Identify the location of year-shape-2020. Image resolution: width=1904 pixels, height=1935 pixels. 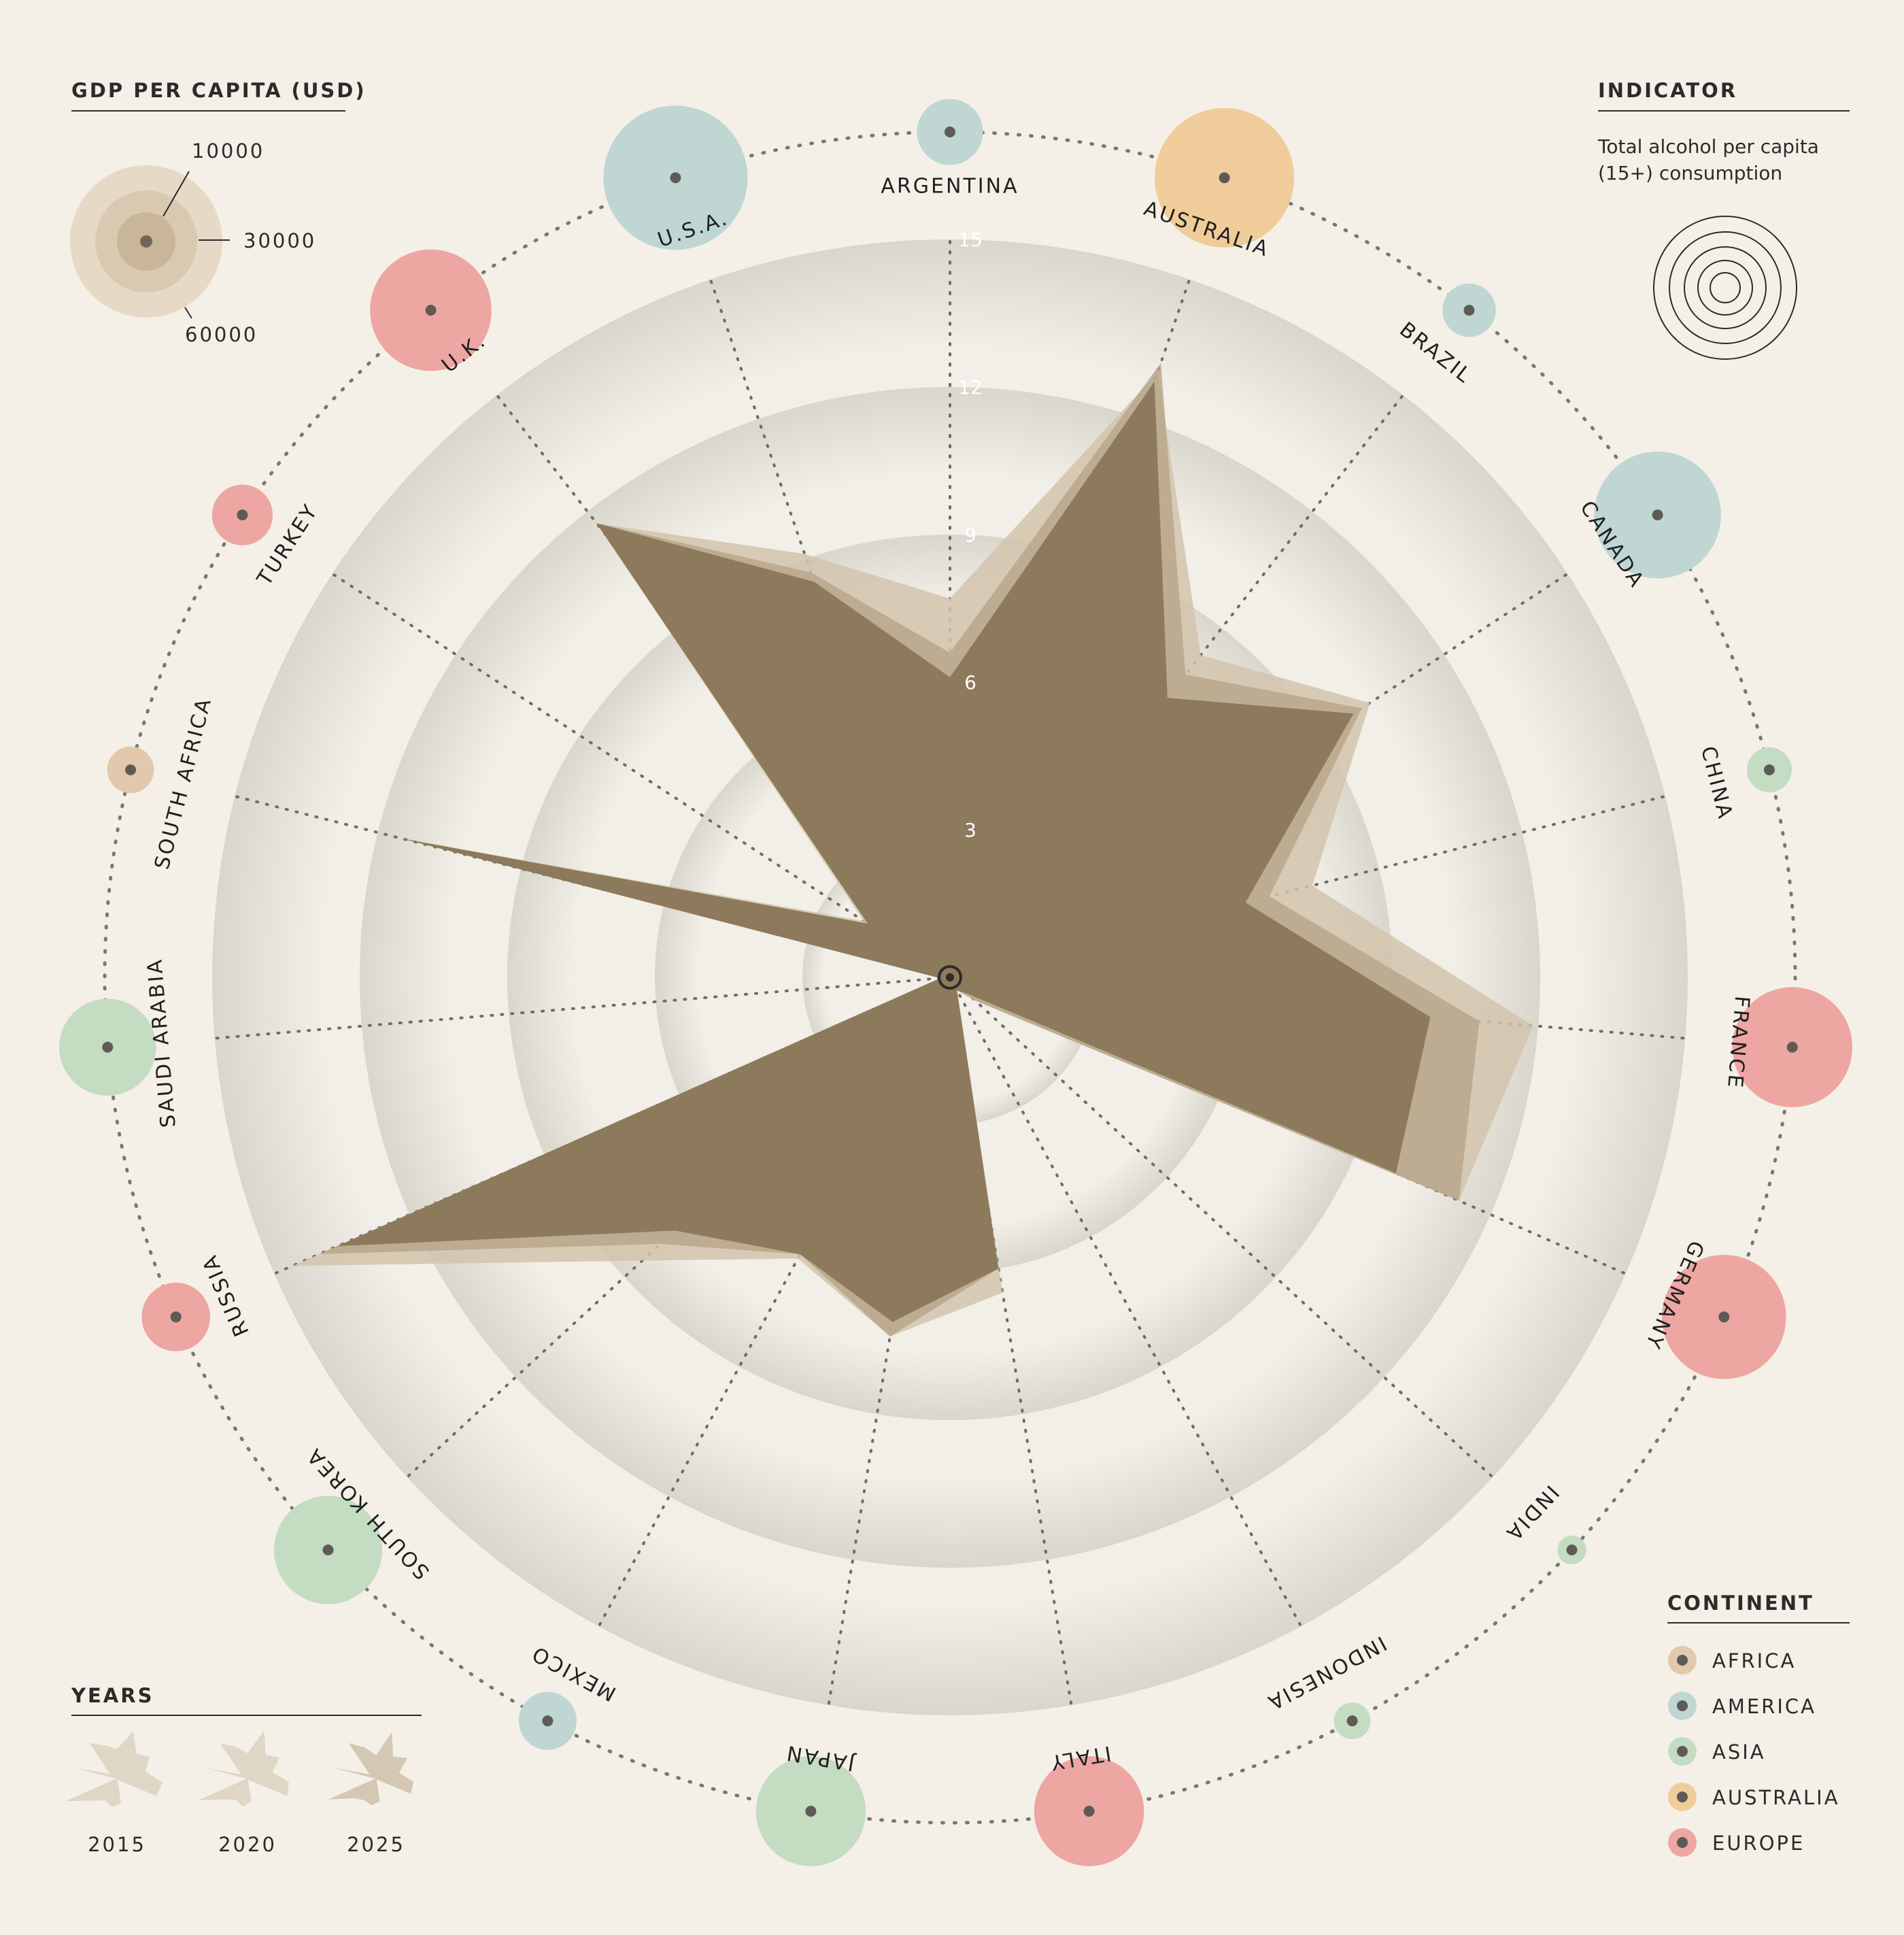
(244, 1769).